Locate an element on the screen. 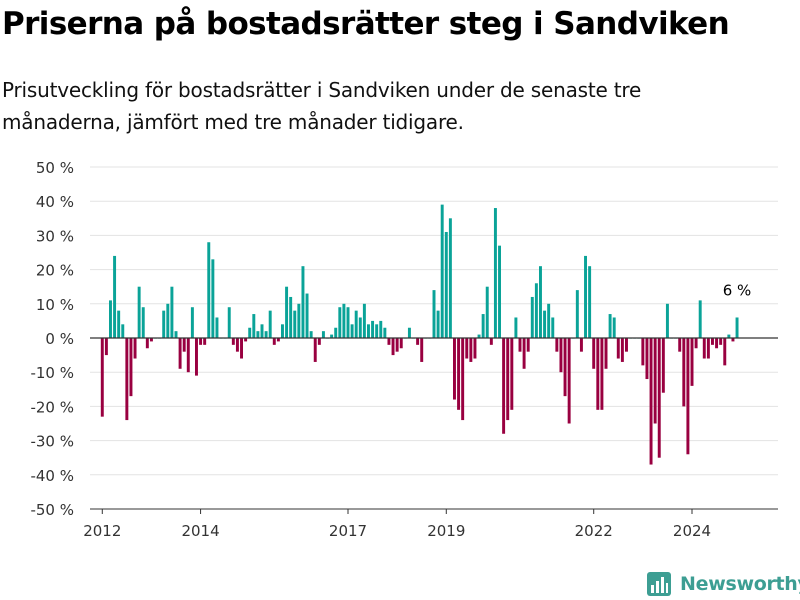  y-tick-label: -50 % is located at coordinates (52, 510).